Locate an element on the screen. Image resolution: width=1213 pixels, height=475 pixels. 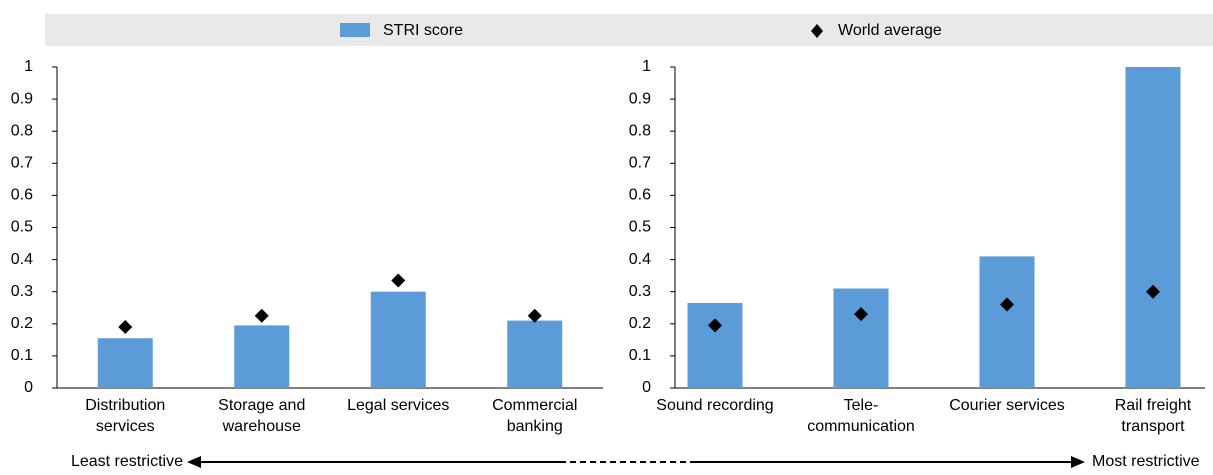
x-tick-label: Sound recording is located at coordinates (714, 405).